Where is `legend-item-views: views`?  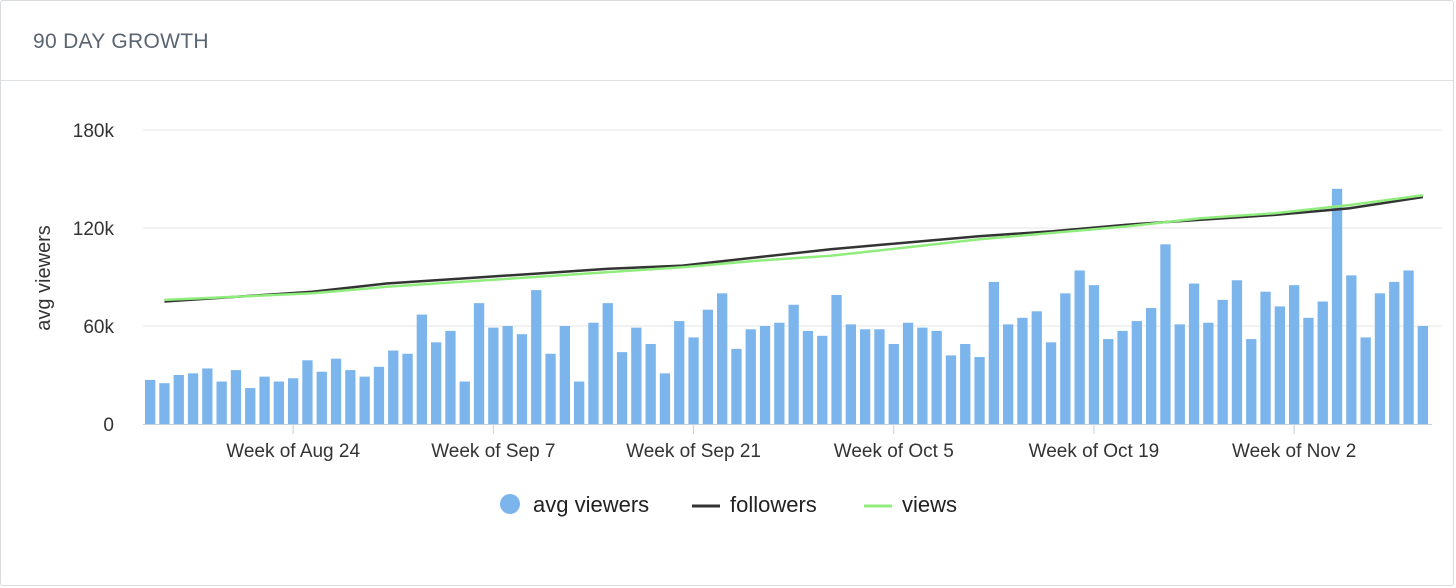 legend-item-views: views is located at coordinates (910, 504).